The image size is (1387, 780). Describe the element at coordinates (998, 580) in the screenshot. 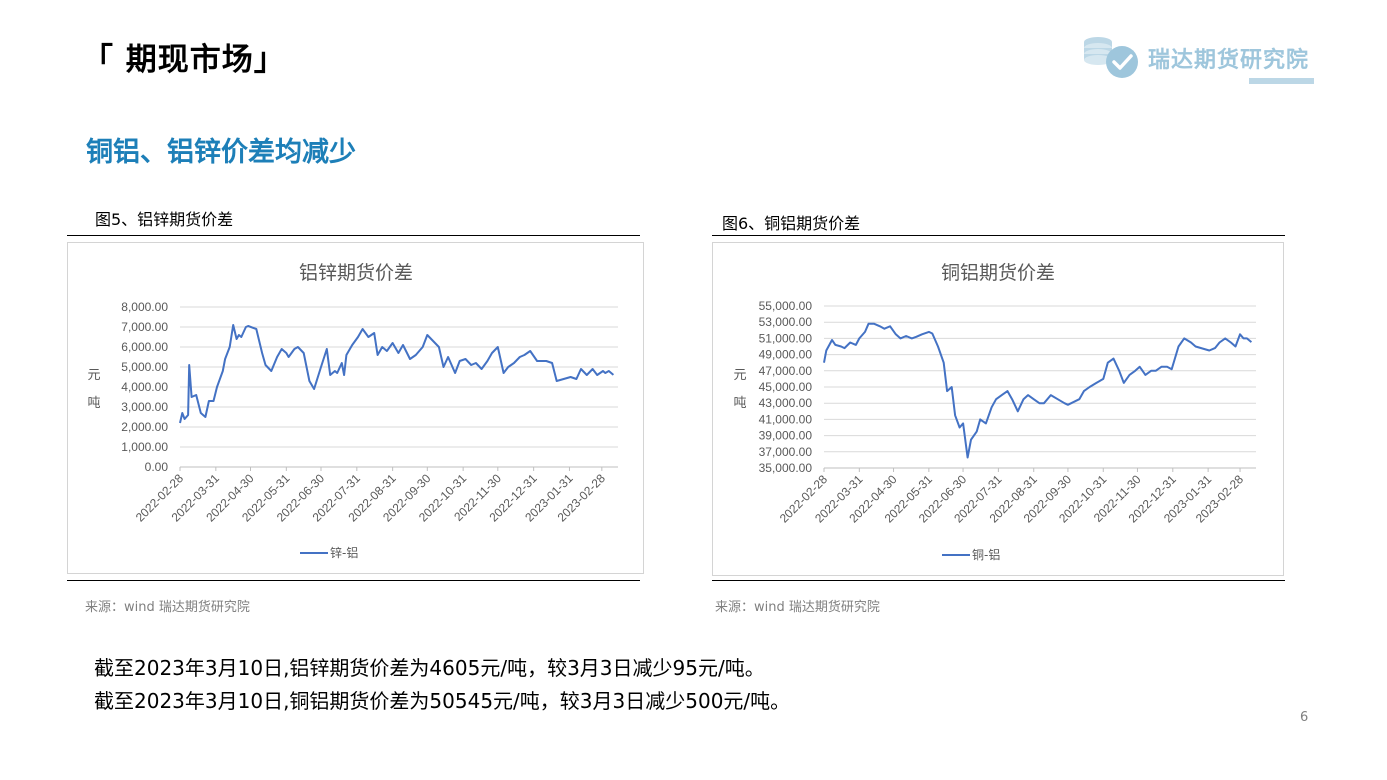

I see `figure-6-bottom-rule` at that location.